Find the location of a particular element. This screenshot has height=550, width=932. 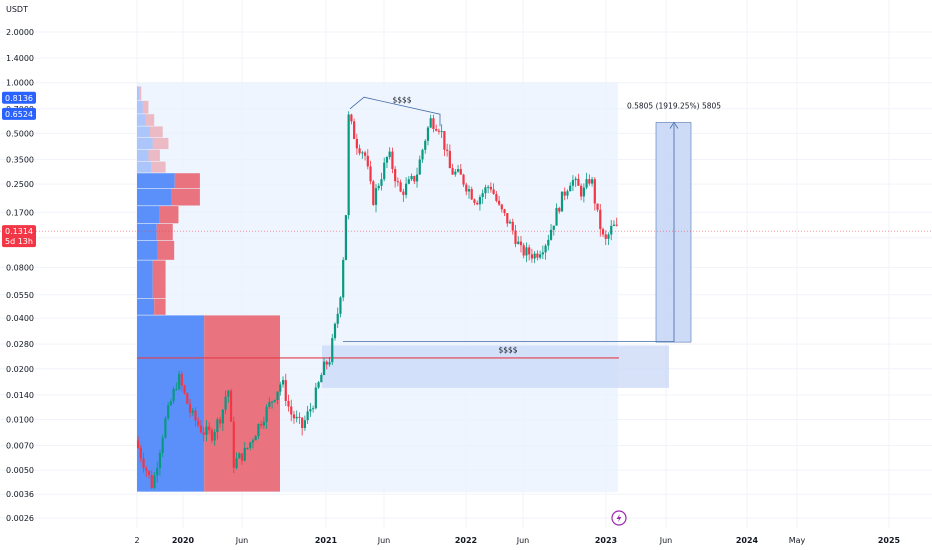

y-tick-label: 0.0800 is located at coordinates (20, 267).